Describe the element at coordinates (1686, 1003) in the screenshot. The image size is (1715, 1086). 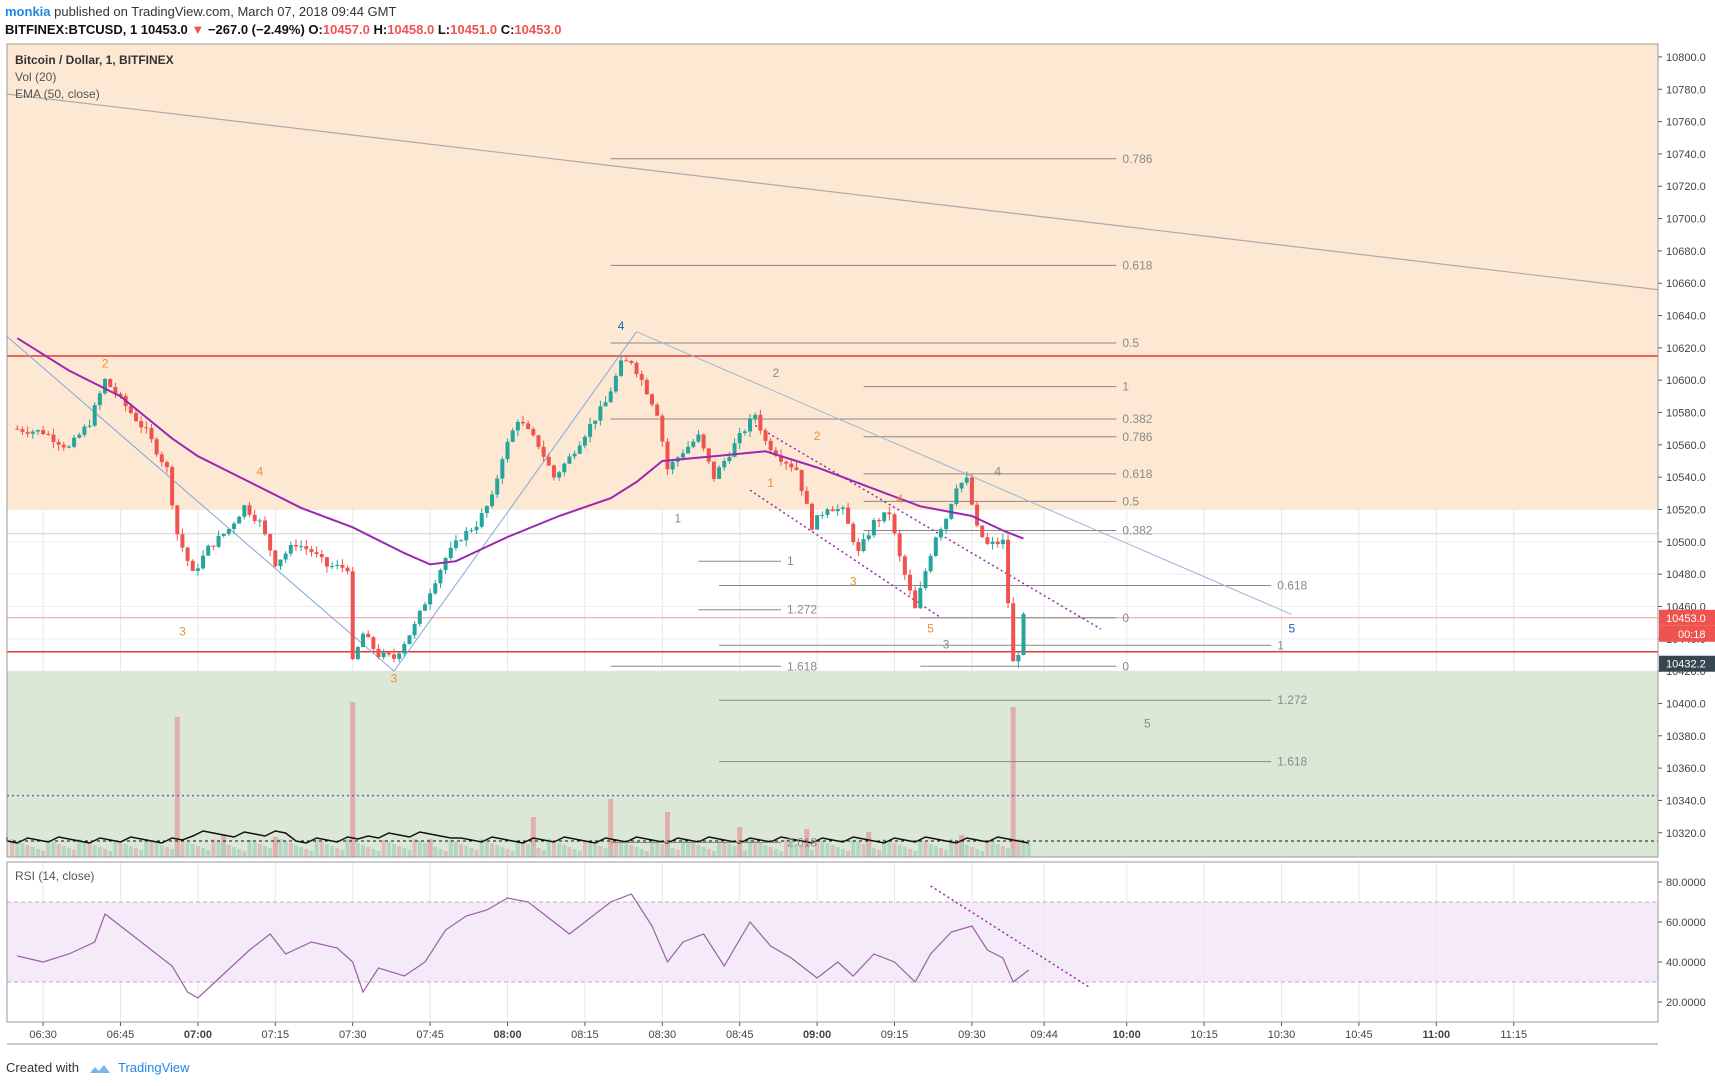
I see `rsi-tick-label-3: 20.0000` at that location.